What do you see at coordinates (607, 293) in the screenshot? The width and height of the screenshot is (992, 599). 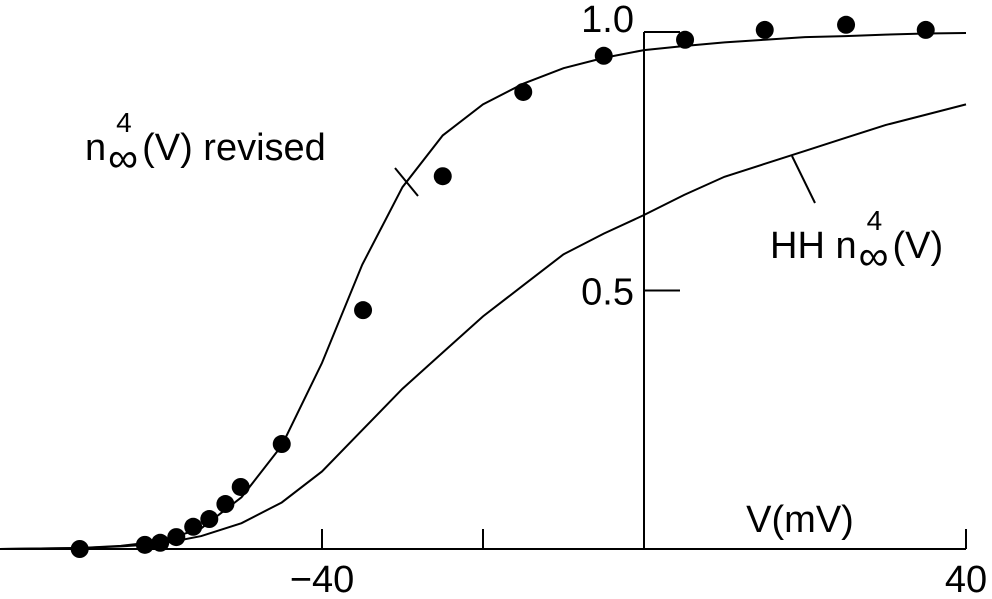 I see `y-tick-label: 0.5` at bounding box center [607, 293].